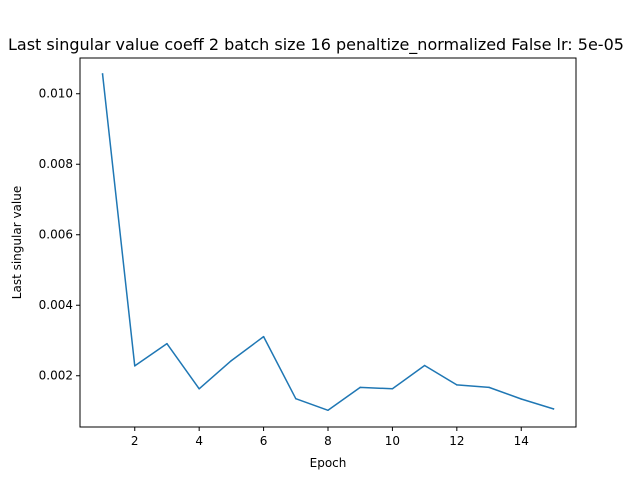 The image size is (640, 480). What do you see at coordinates (56, 94) in the screenshot?
I see `y-tick-label: 0.010` at bounding box center [56, 94].